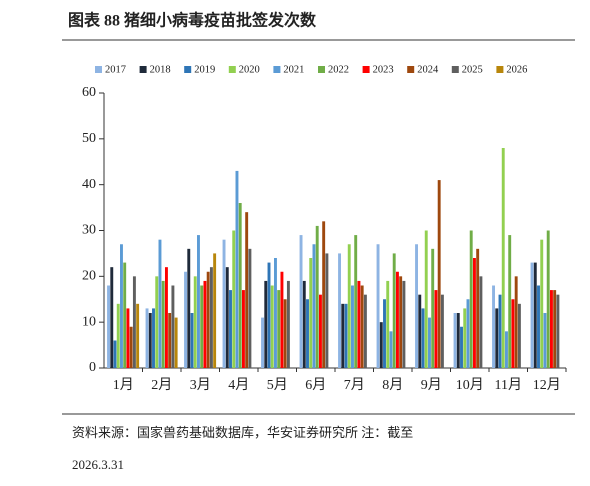 The width and height of the screenshot is (590, 486). What do you see at coordinates (428, 69) in the screenshot?
I see `legend-label: 2024` at bounding box center [428, 69].